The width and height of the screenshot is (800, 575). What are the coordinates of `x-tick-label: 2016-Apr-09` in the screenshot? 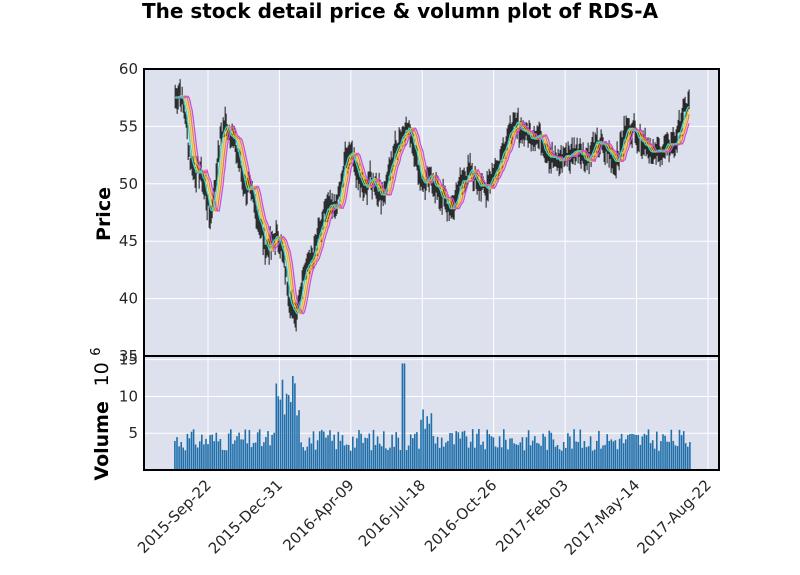 It's located at (318, 515).